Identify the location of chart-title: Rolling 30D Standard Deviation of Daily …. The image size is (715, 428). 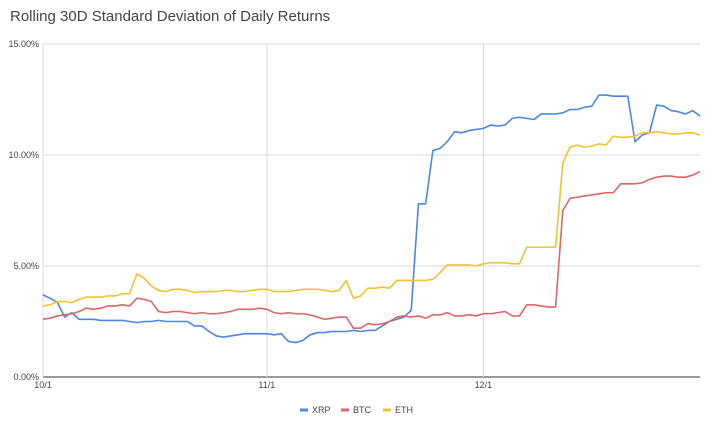
(170, 16).